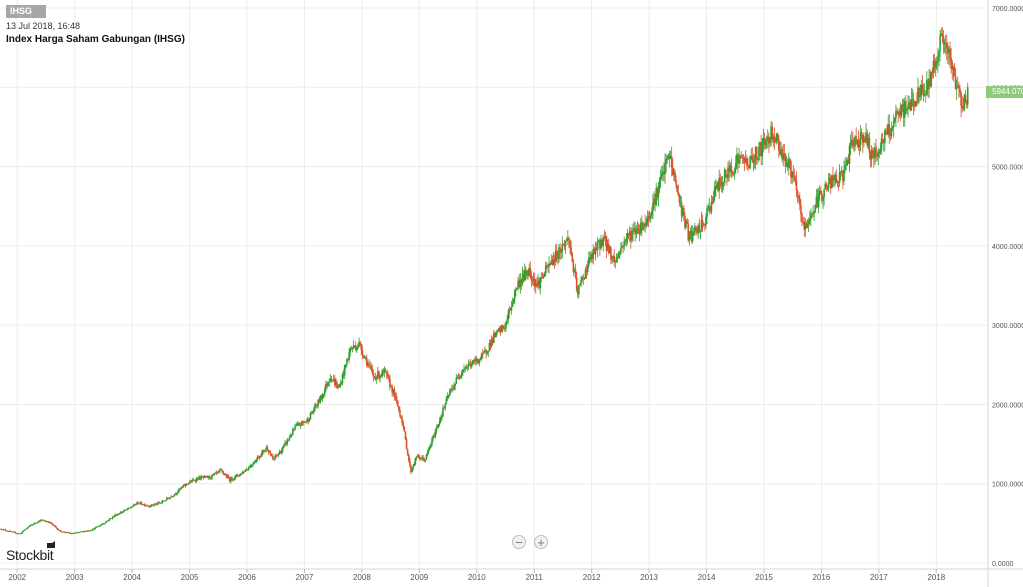 The height and width of the screenshot is (587, 1023). What do you see at coordinates (541, 542) in the screenshot?
I see `zoom-in-button: +` at bounding box center [541, 542].